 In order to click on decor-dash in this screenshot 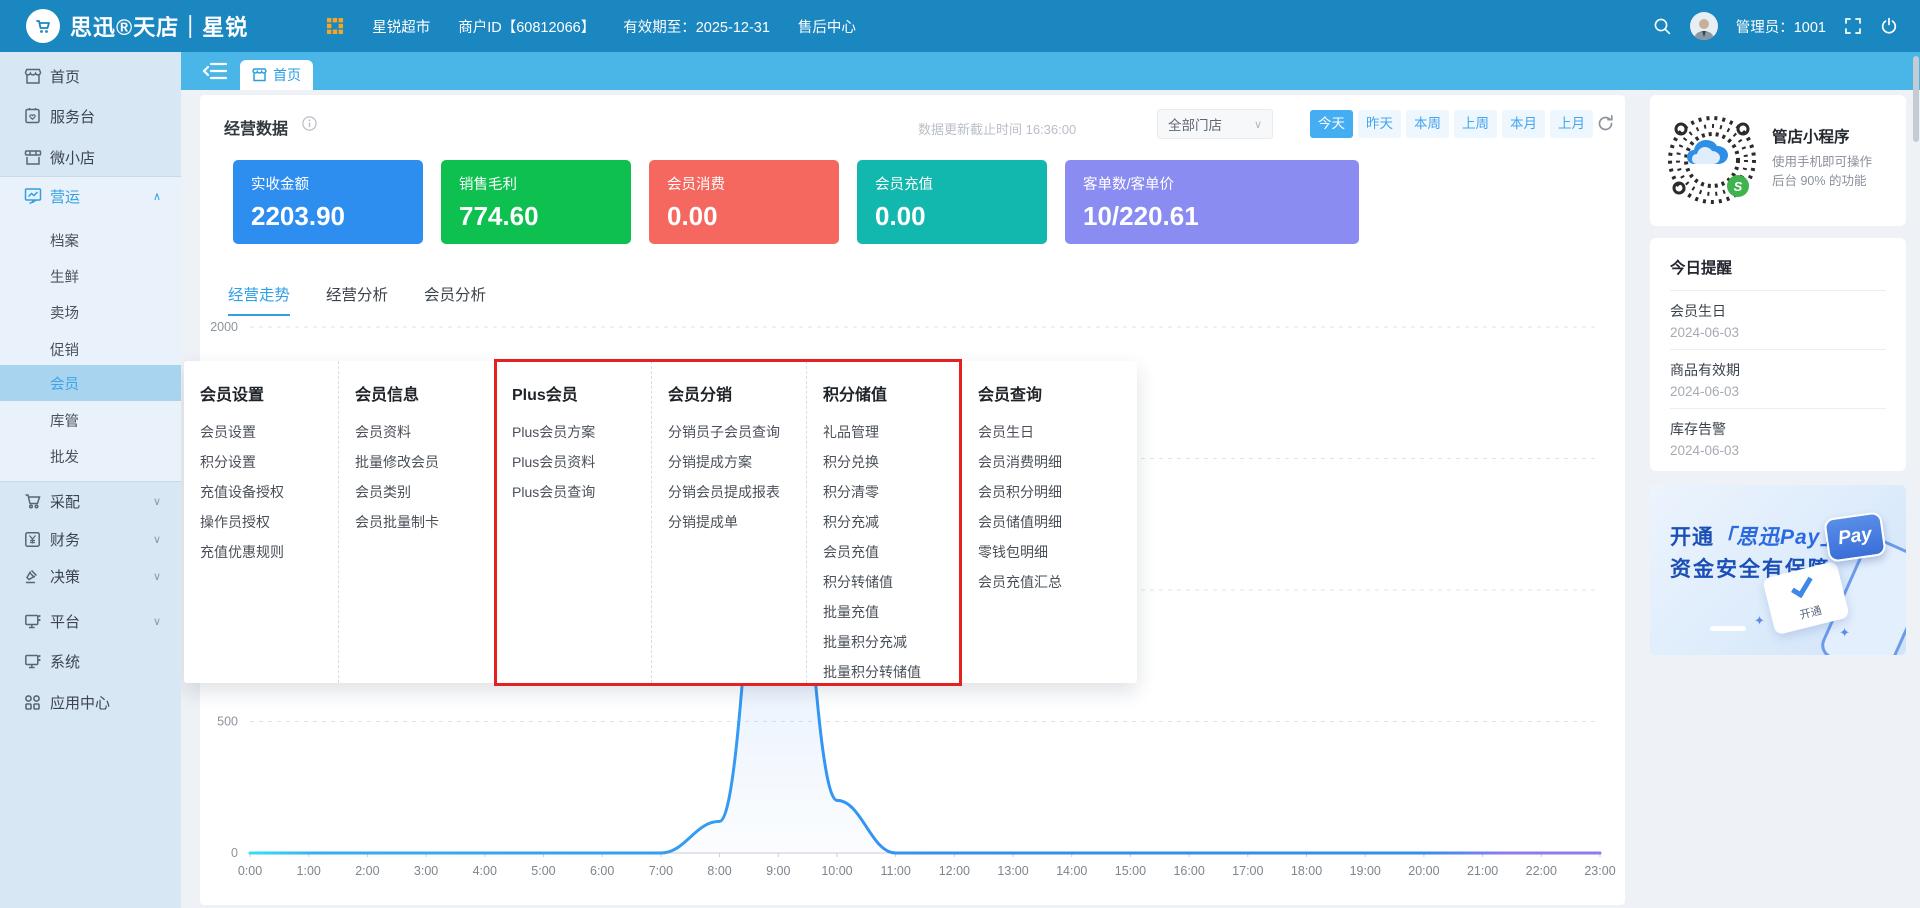, I will do `click(1728, 628)`.